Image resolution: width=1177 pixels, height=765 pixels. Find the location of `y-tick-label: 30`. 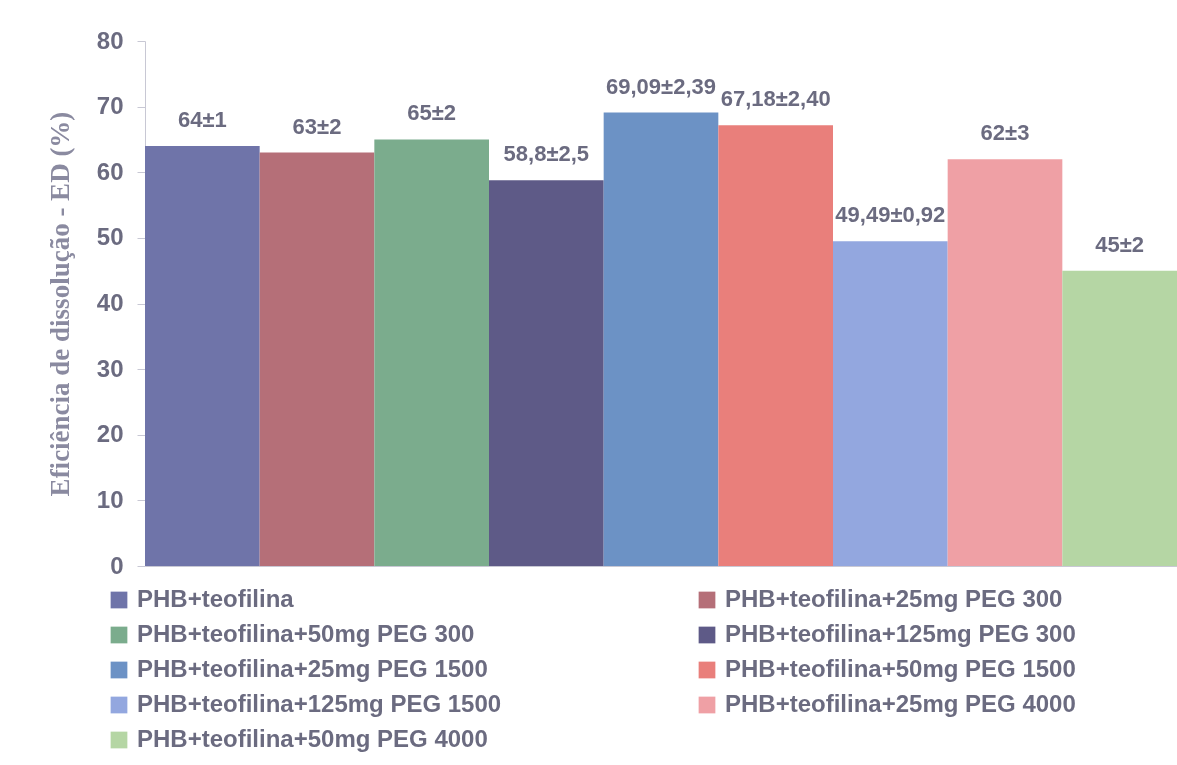

y-tick-label: 30 is located at coordinates (110, 368).